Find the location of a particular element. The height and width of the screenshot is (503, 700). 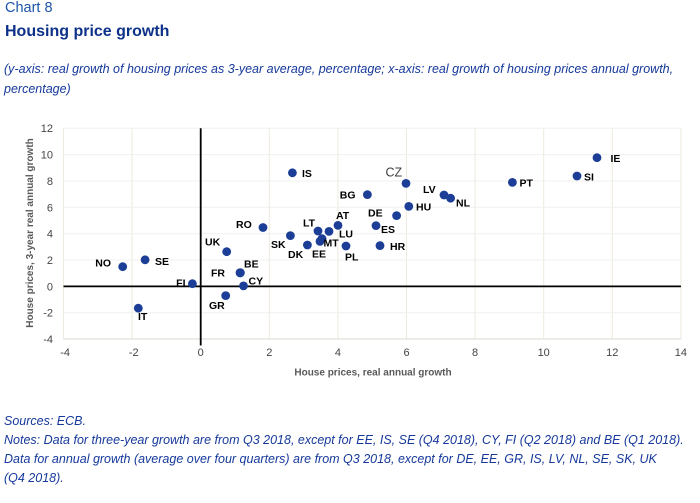

svg-text: BE is located at coordinates (251, 265).